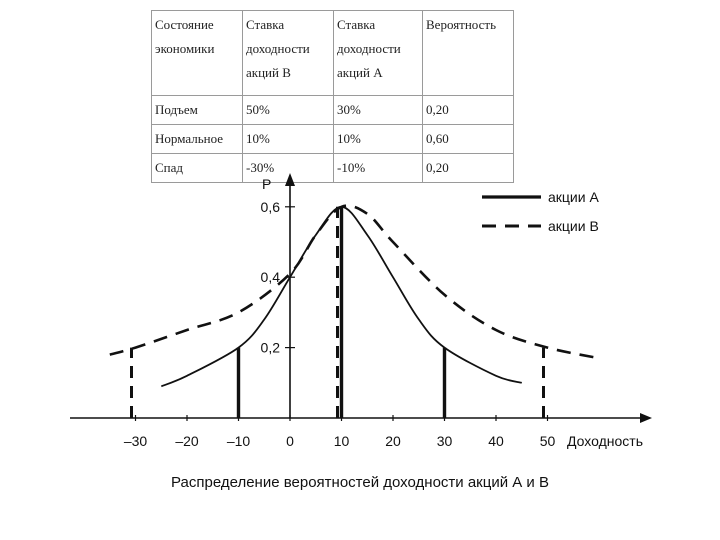  Describe the element at coordinates (197, 168) in the screenshot. I see `table-cell: Спад` at that location.